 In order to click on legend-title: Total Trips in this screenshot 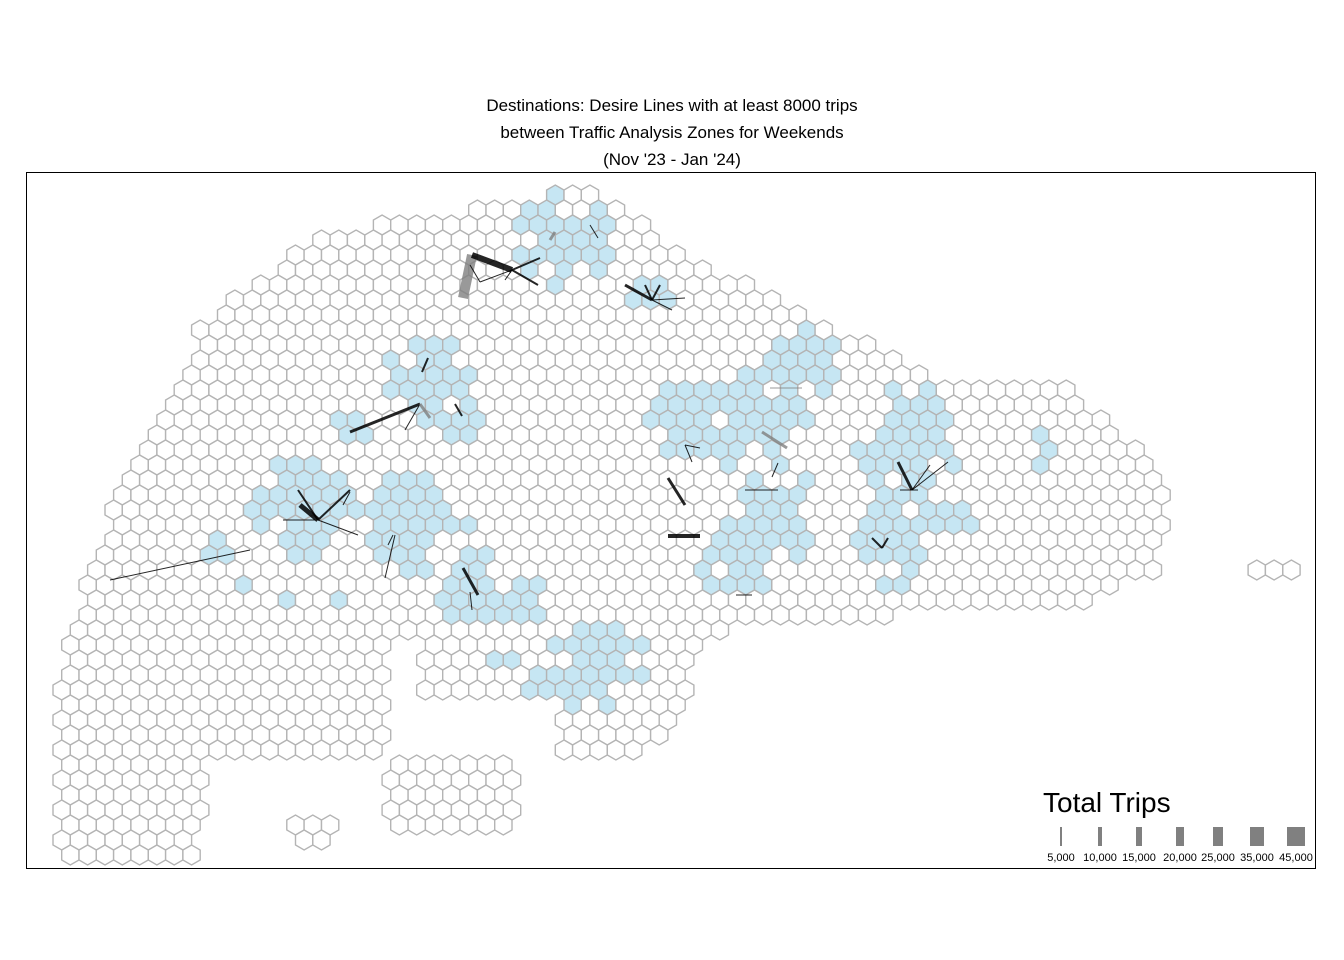, I will do `click(1107, 802)`.